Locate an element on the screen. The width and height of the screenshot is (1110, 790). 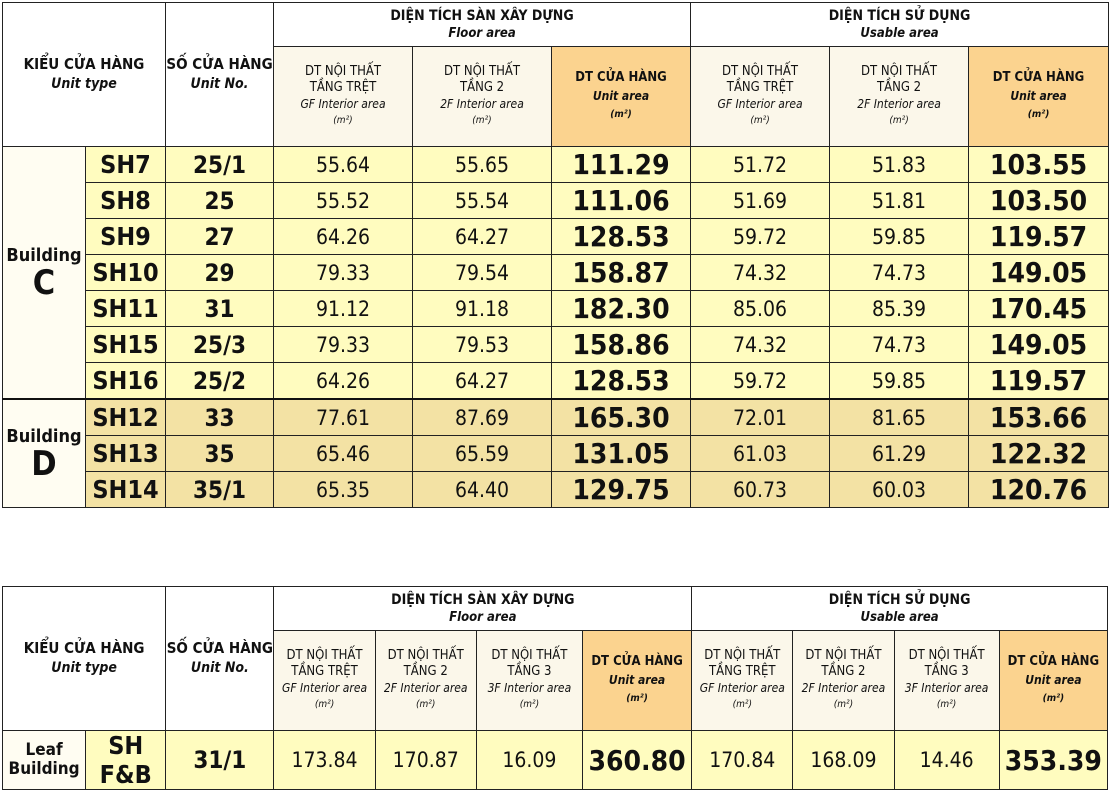
usable-unit-vi: DT CỬA HÀNG is located at coordinates (1053, 661).